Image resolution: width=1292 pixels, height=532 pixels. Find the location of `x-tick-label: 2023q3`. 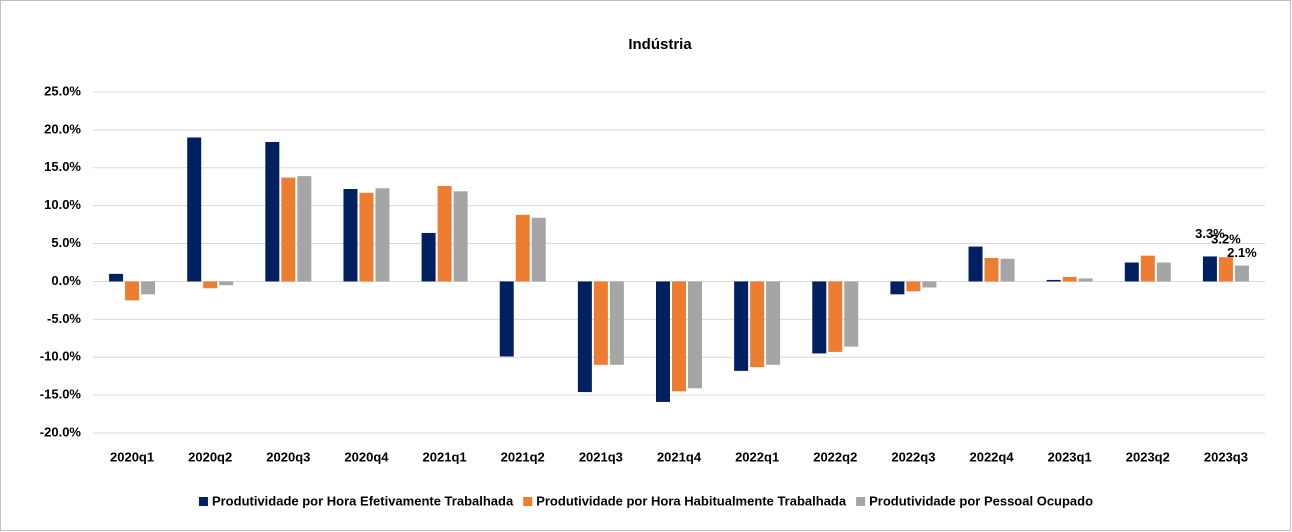

x-tick-label: 2023q3 is located at coordinates (1226, 456).